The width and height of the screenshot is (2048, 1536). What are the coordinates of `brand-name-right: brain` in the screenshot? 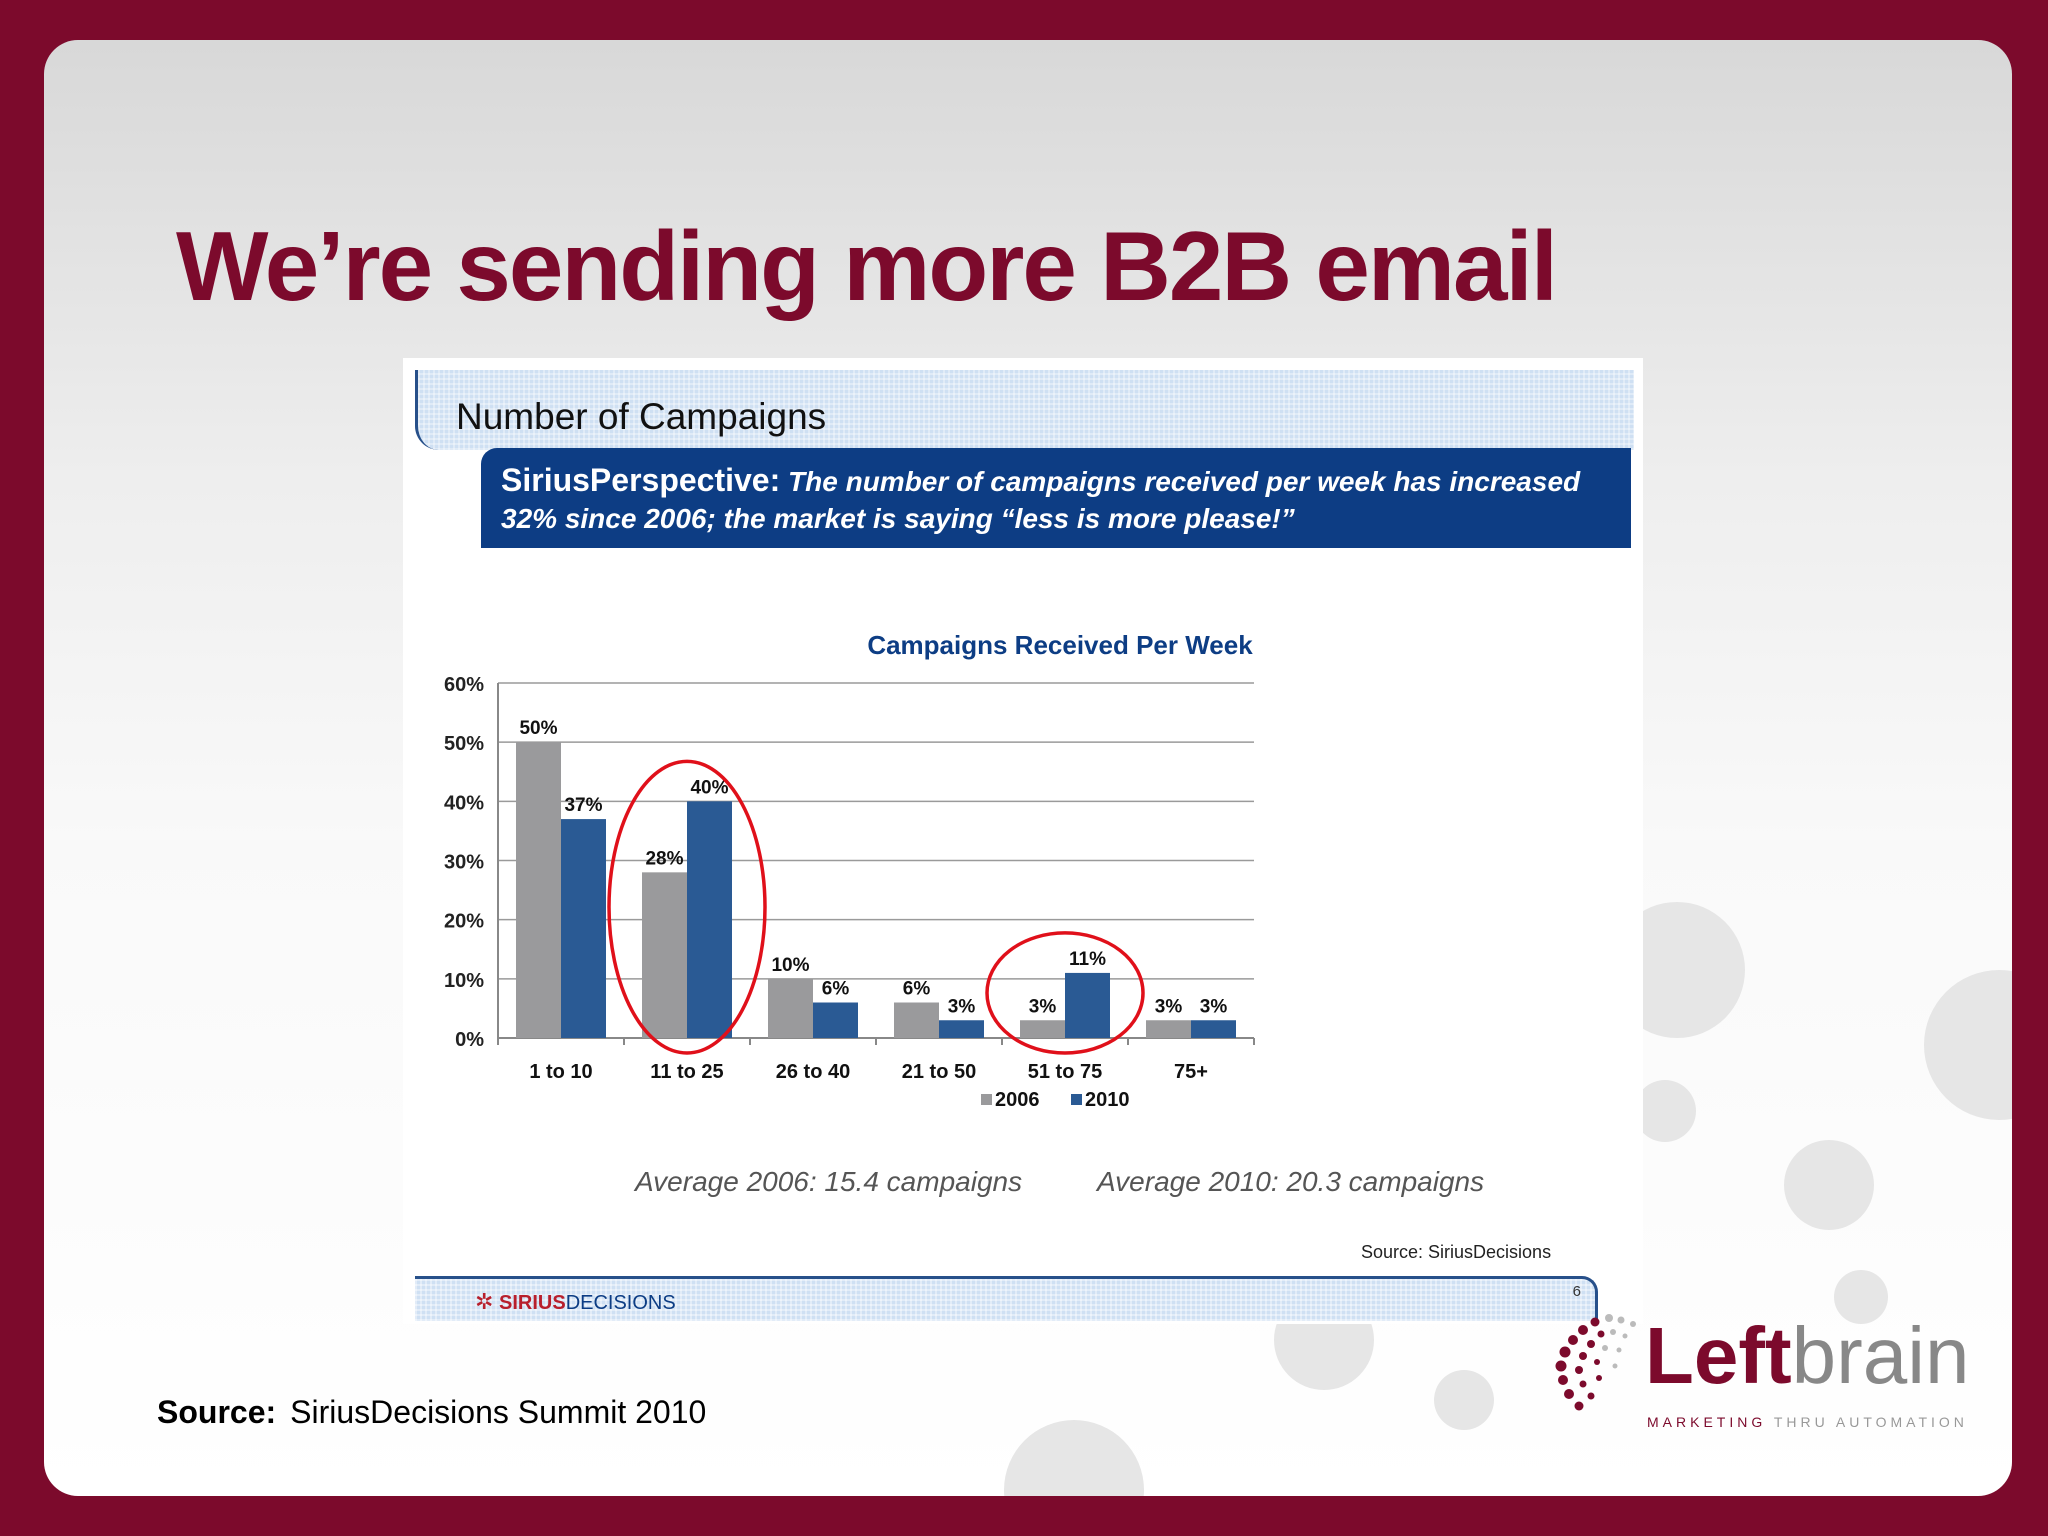 It's located at (1880, 1355).